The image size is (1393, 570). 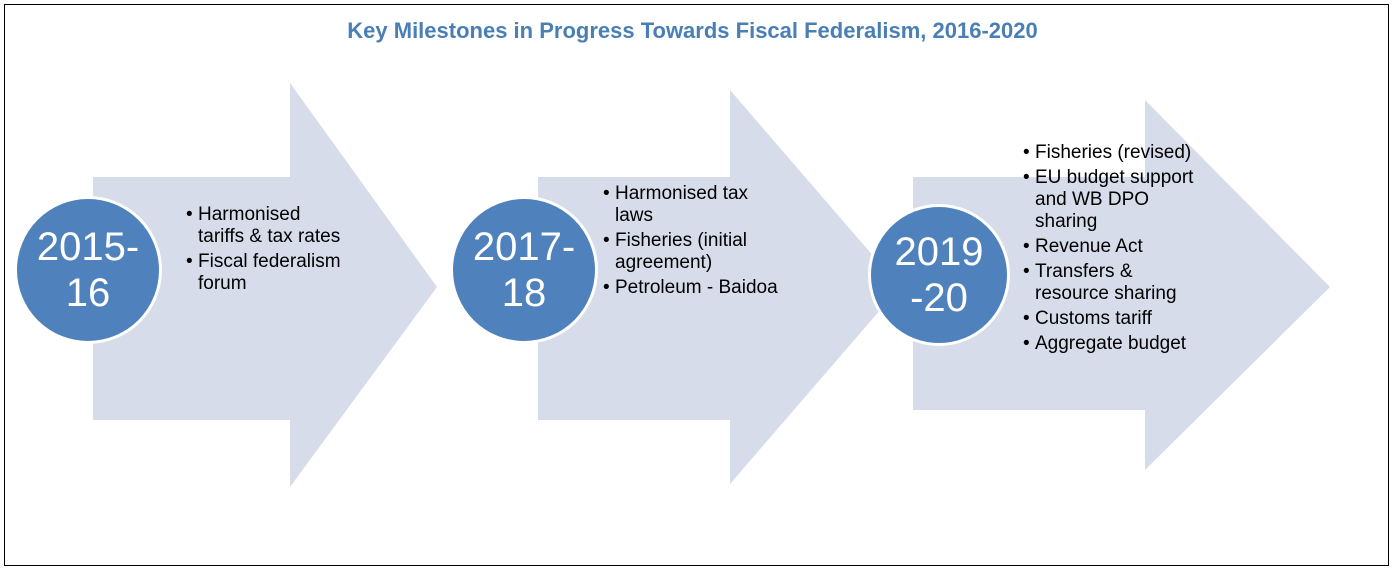 What do you see at coordinates (1115, 153) in the screenshot?
I see `stage-item: Fisheries (revised)` at bounding box center [1115, 153].